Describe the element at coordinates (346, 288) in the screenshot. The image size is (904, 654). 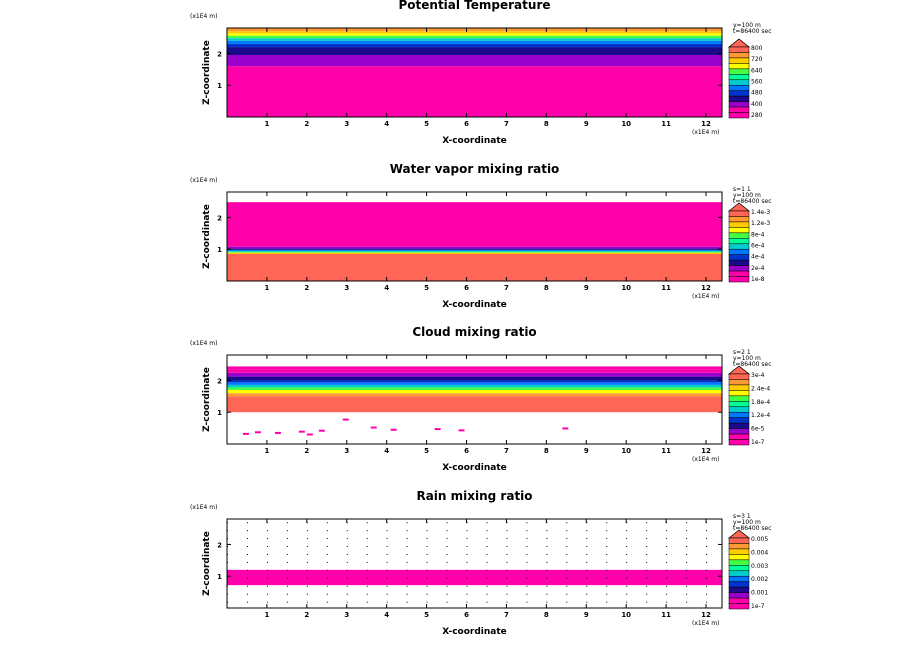
I see `x-tick-label: 3` at that location.